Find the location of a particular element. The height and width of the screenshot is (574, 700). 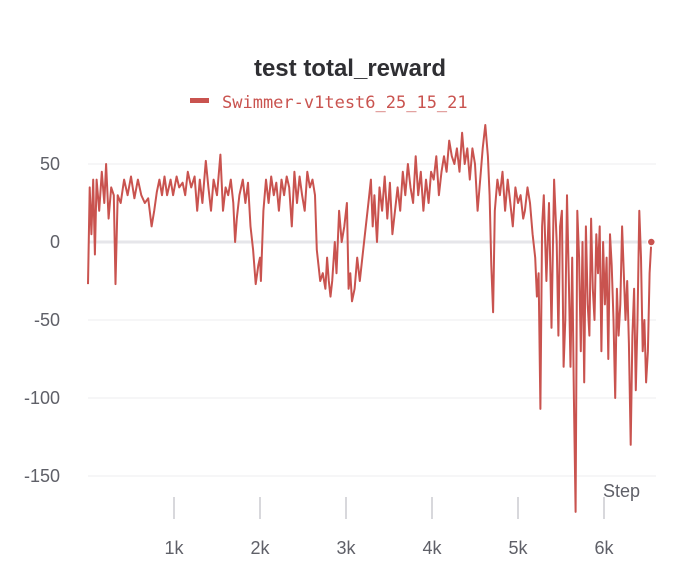

x-tick-label: 5k is located at coordinates (518, 548).